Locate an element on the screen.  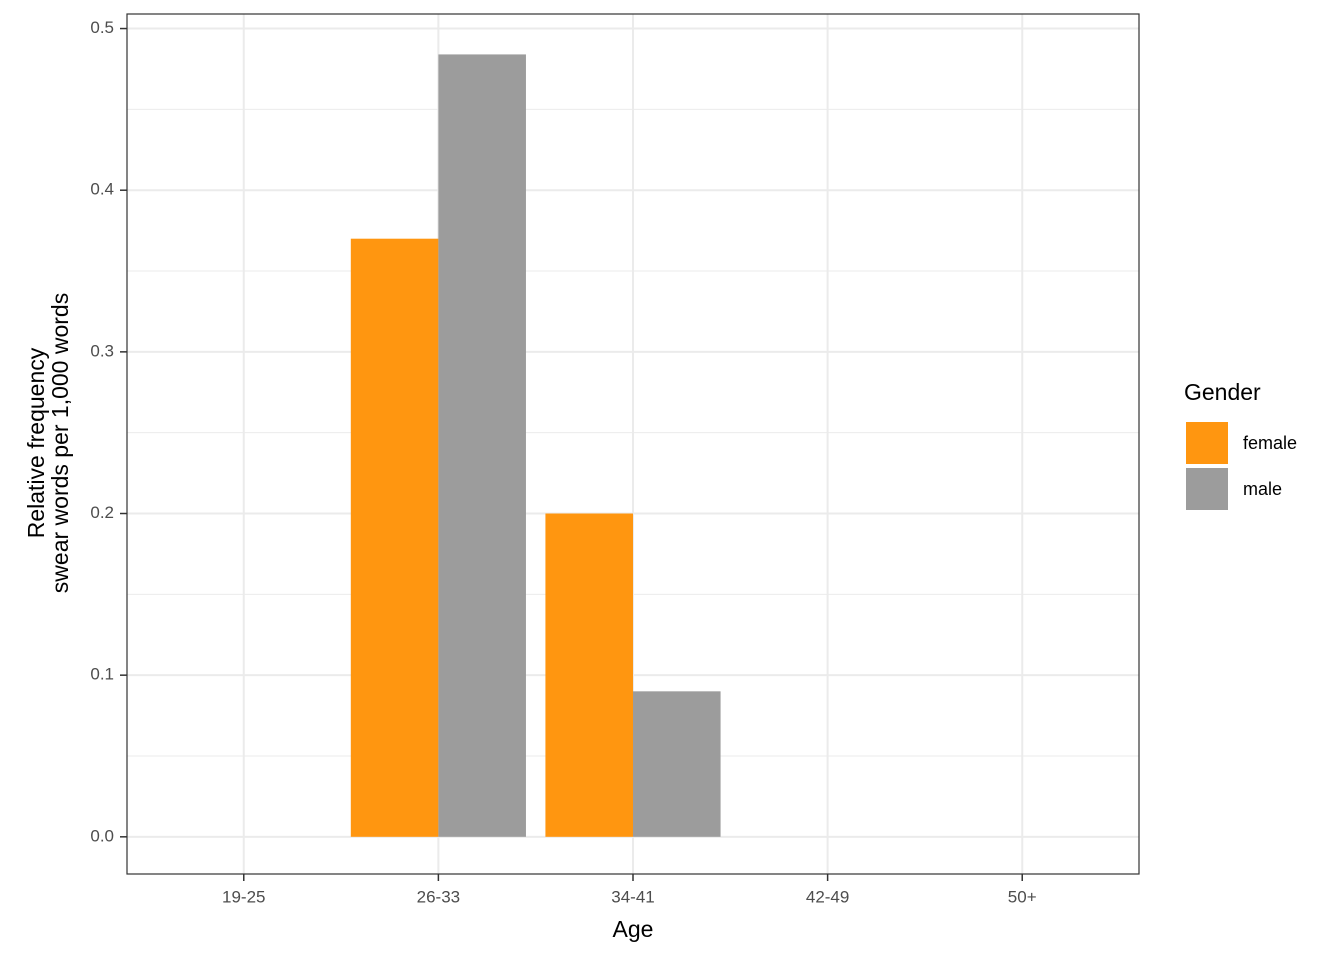
y-tick-label: 0.4 is located at coordinates (102, 189).